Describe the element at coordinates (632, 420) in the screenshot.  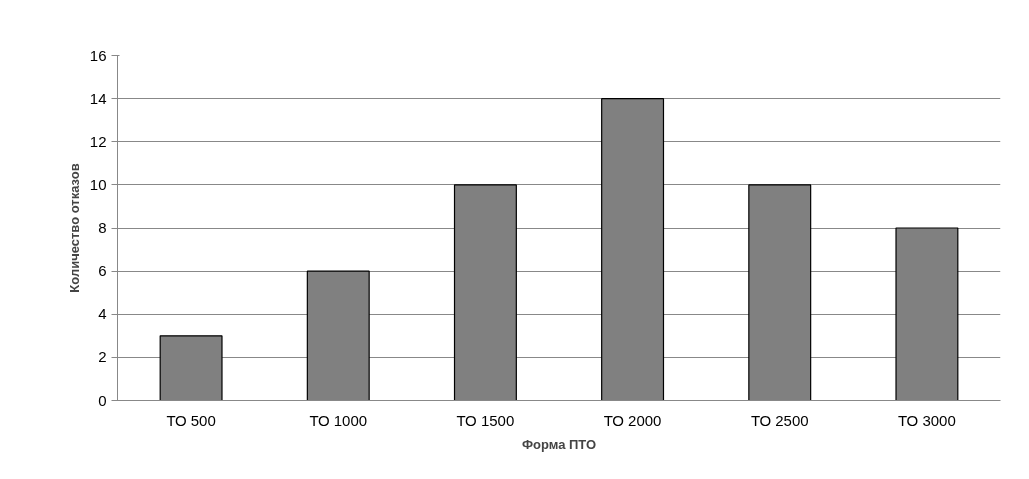
I see `x-tick-label: ТО 2000` at that location.